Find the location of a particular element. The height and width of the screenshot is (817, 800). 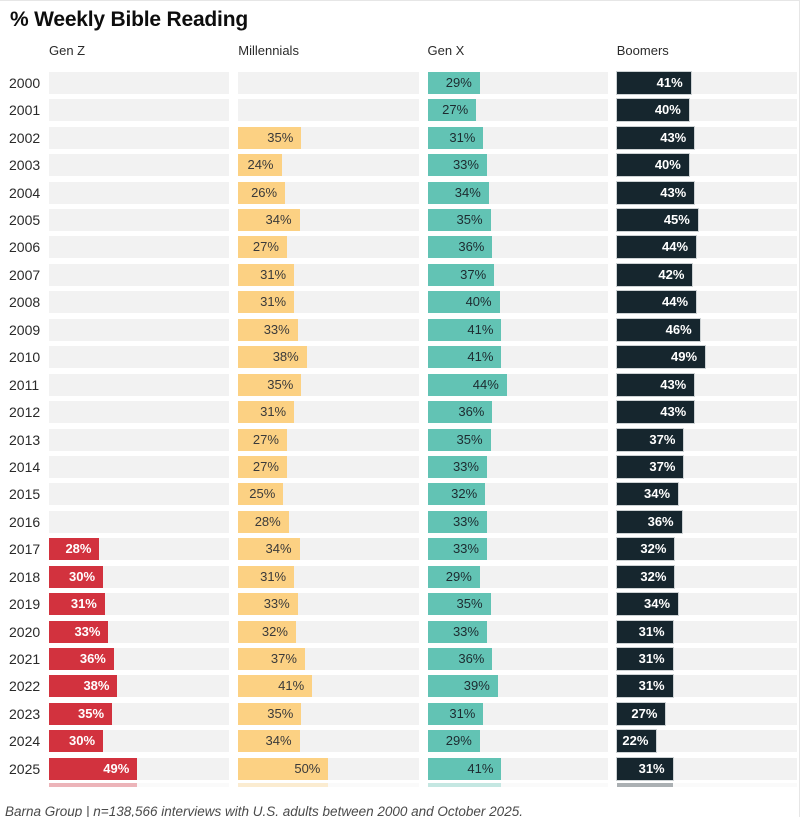

bar: 44% is located at coordinates (656, 302).